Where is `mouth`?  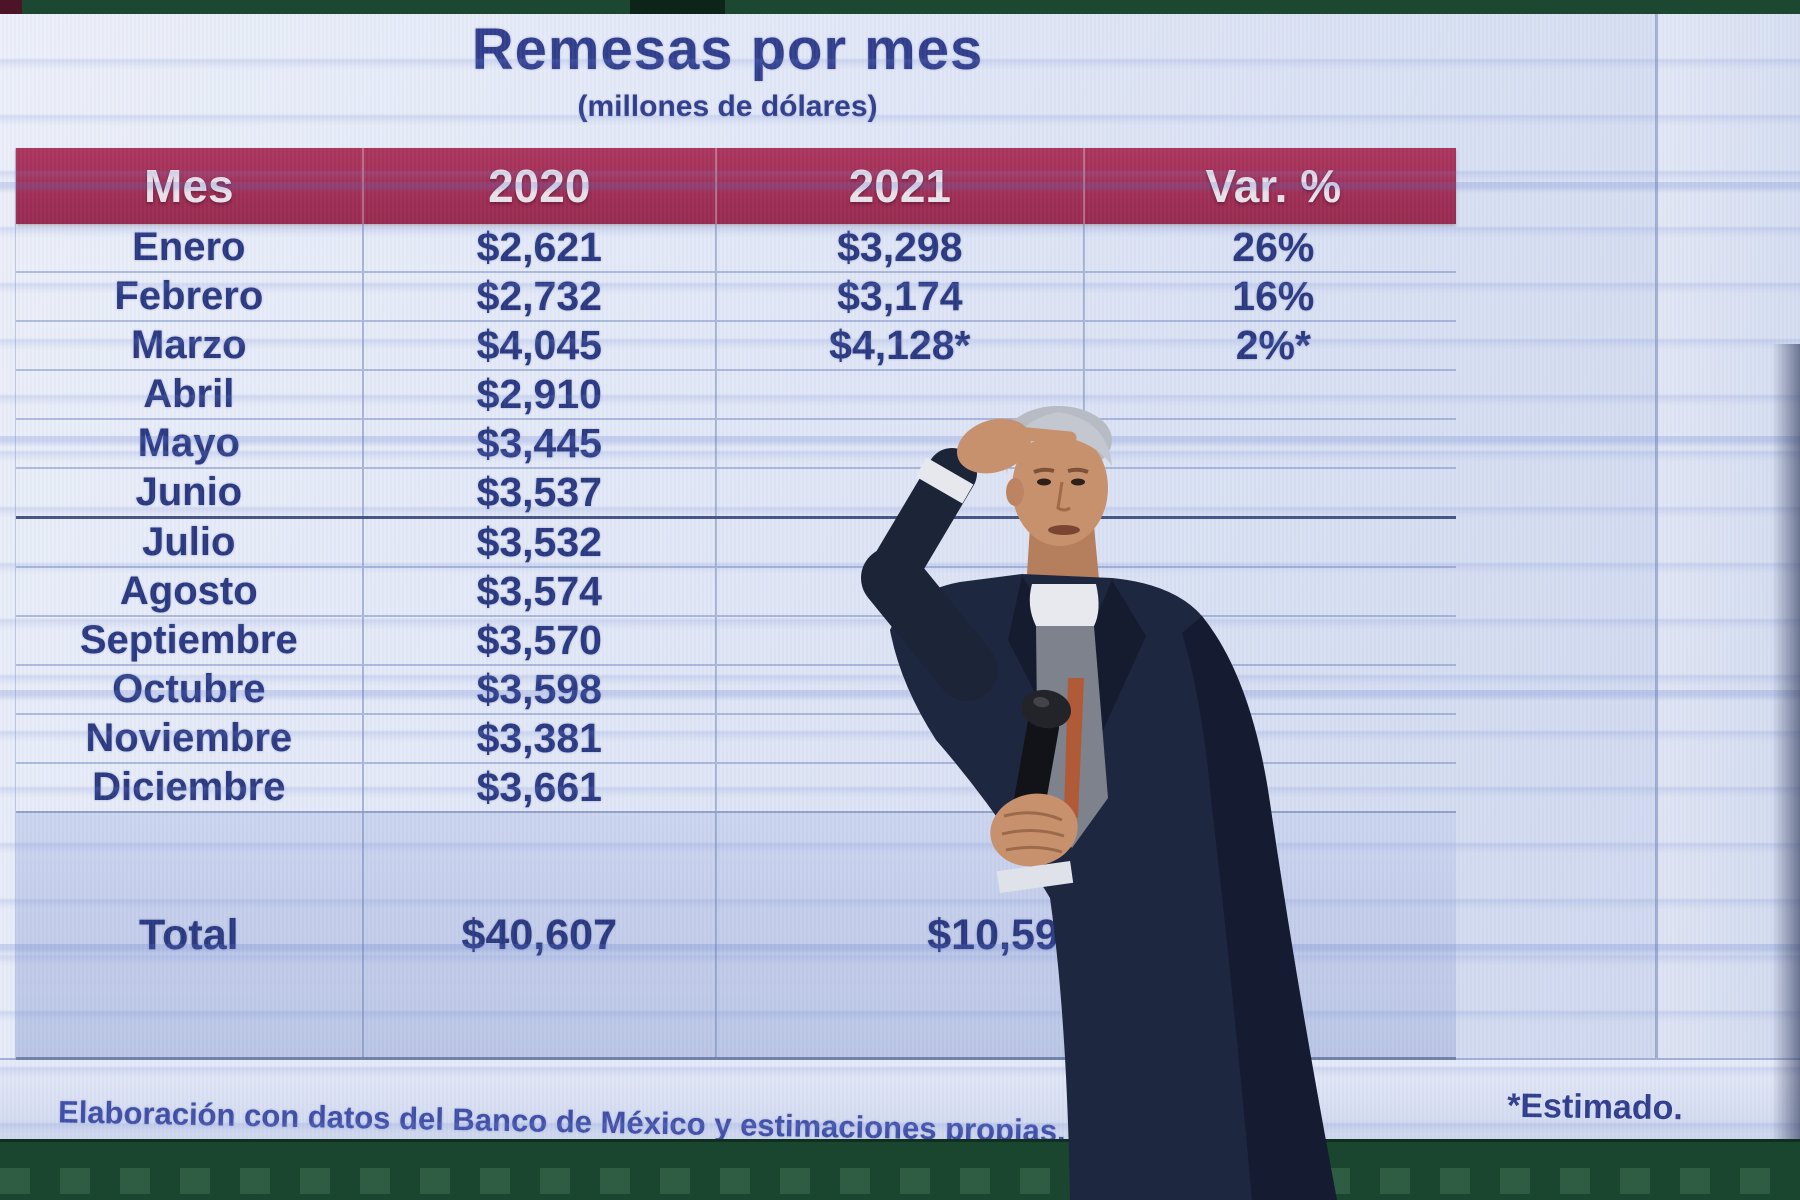 mouth is located at coordinates (1064, 530).